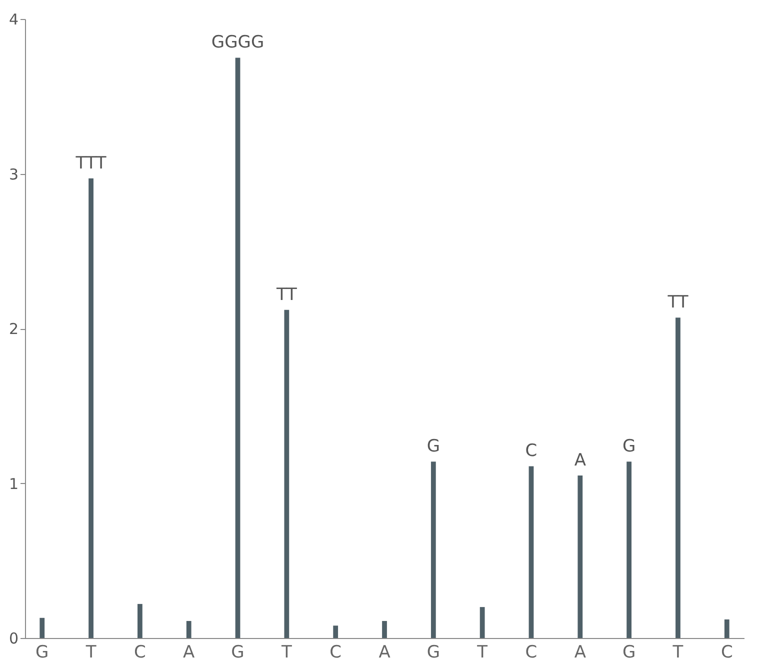 This screenshot has height=666, width=758. I want to click on data-label: A, so click(580, 460).